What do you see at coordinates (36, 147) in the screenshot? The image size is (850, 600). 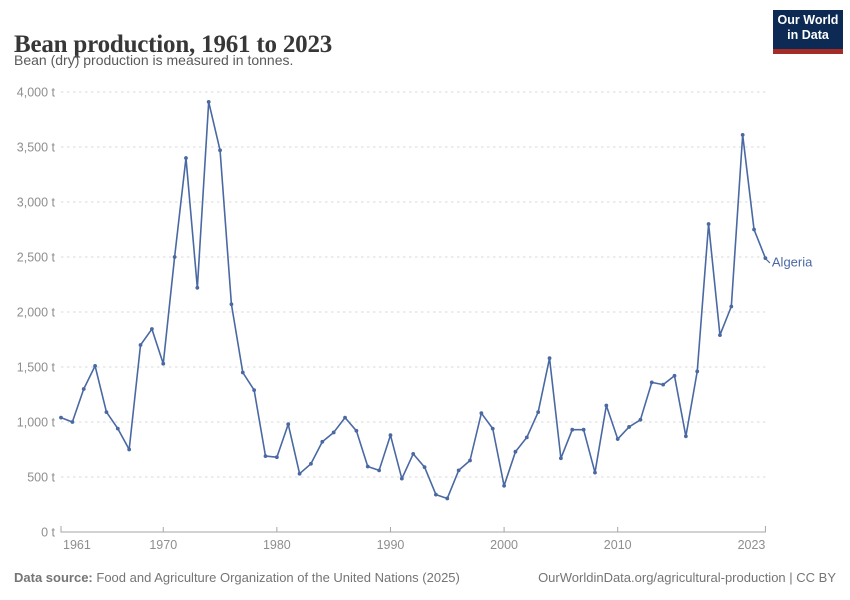 I see `y-tick-label: 3,500 t` at bounding box center [36, 147].